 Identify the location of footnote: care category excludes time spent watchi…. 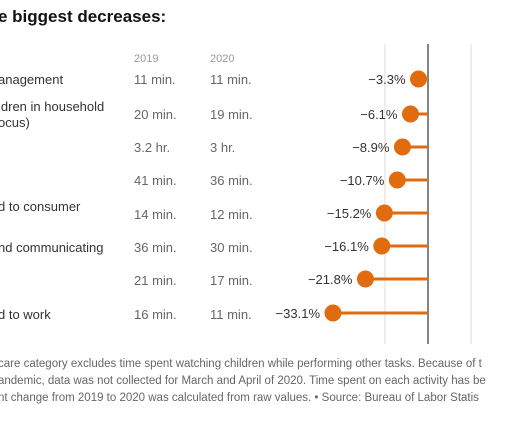
(265, 381).